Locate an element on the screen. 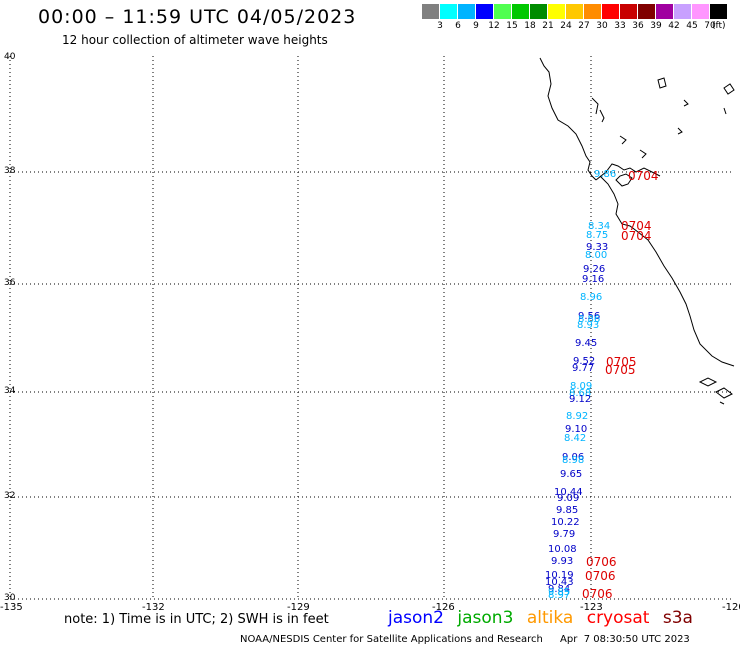 Image resolution: width=740 pixels, height=650 pixels. scale-label: 12 is located at coordinates (494, 26).